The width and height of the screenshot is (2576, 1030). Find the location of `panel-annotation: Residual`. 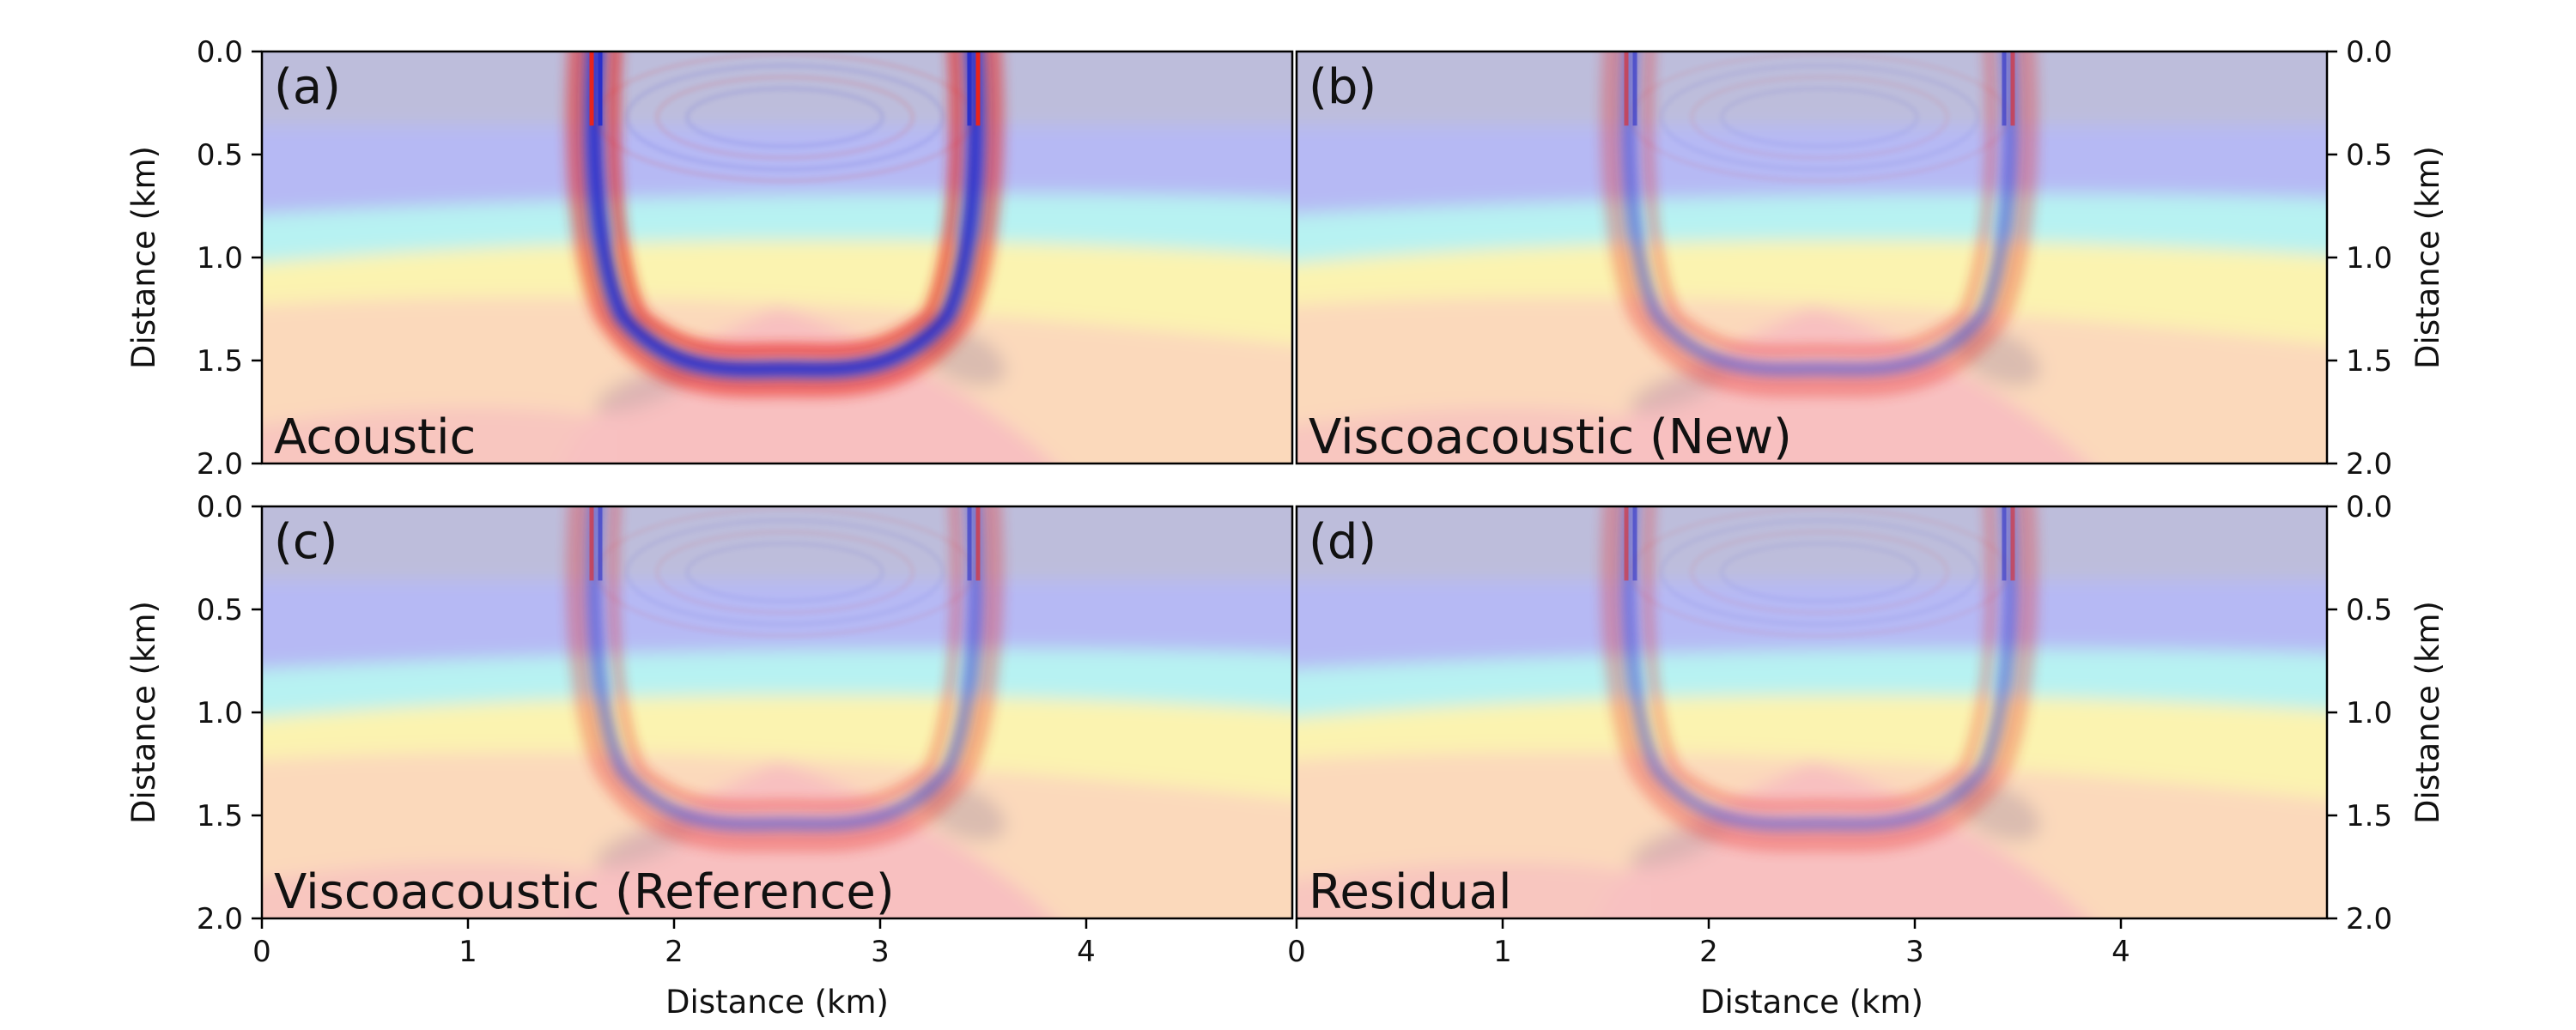

panel-annotation: Residual is located at coordinates (1411, 892).